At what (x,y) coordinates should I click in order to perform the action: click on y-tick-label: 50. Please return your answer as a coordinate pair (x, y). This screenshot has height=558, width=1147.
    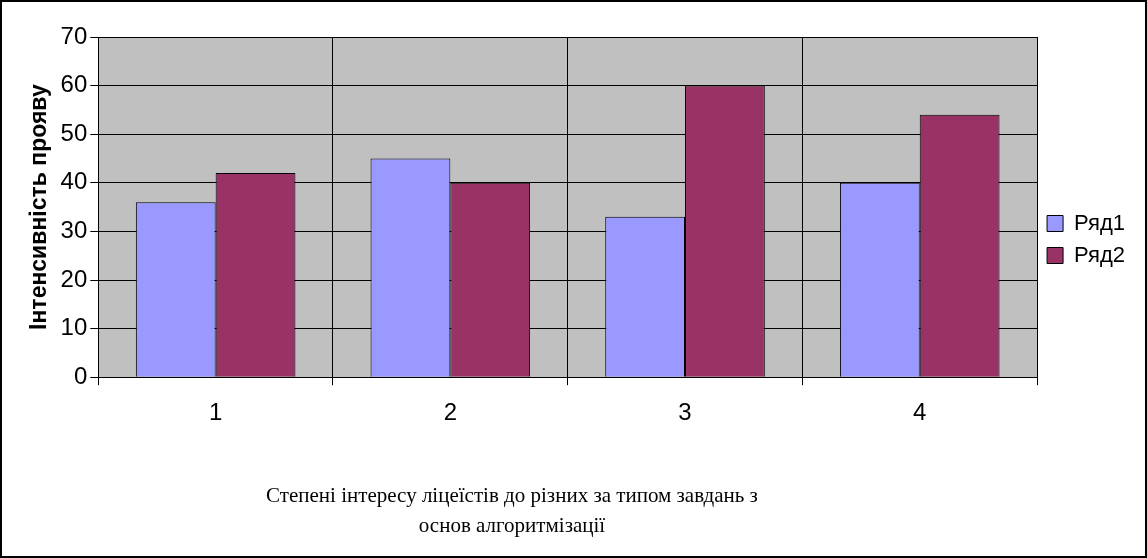
    Looking at the image, I should click on (74, 132).